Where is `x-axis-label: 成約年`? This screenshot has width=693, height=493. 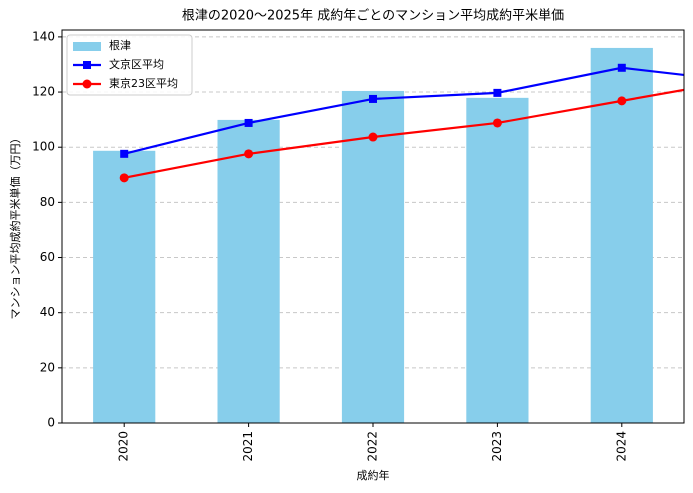 x-axis-label: 成約年 is located at coordinates (373, 475).